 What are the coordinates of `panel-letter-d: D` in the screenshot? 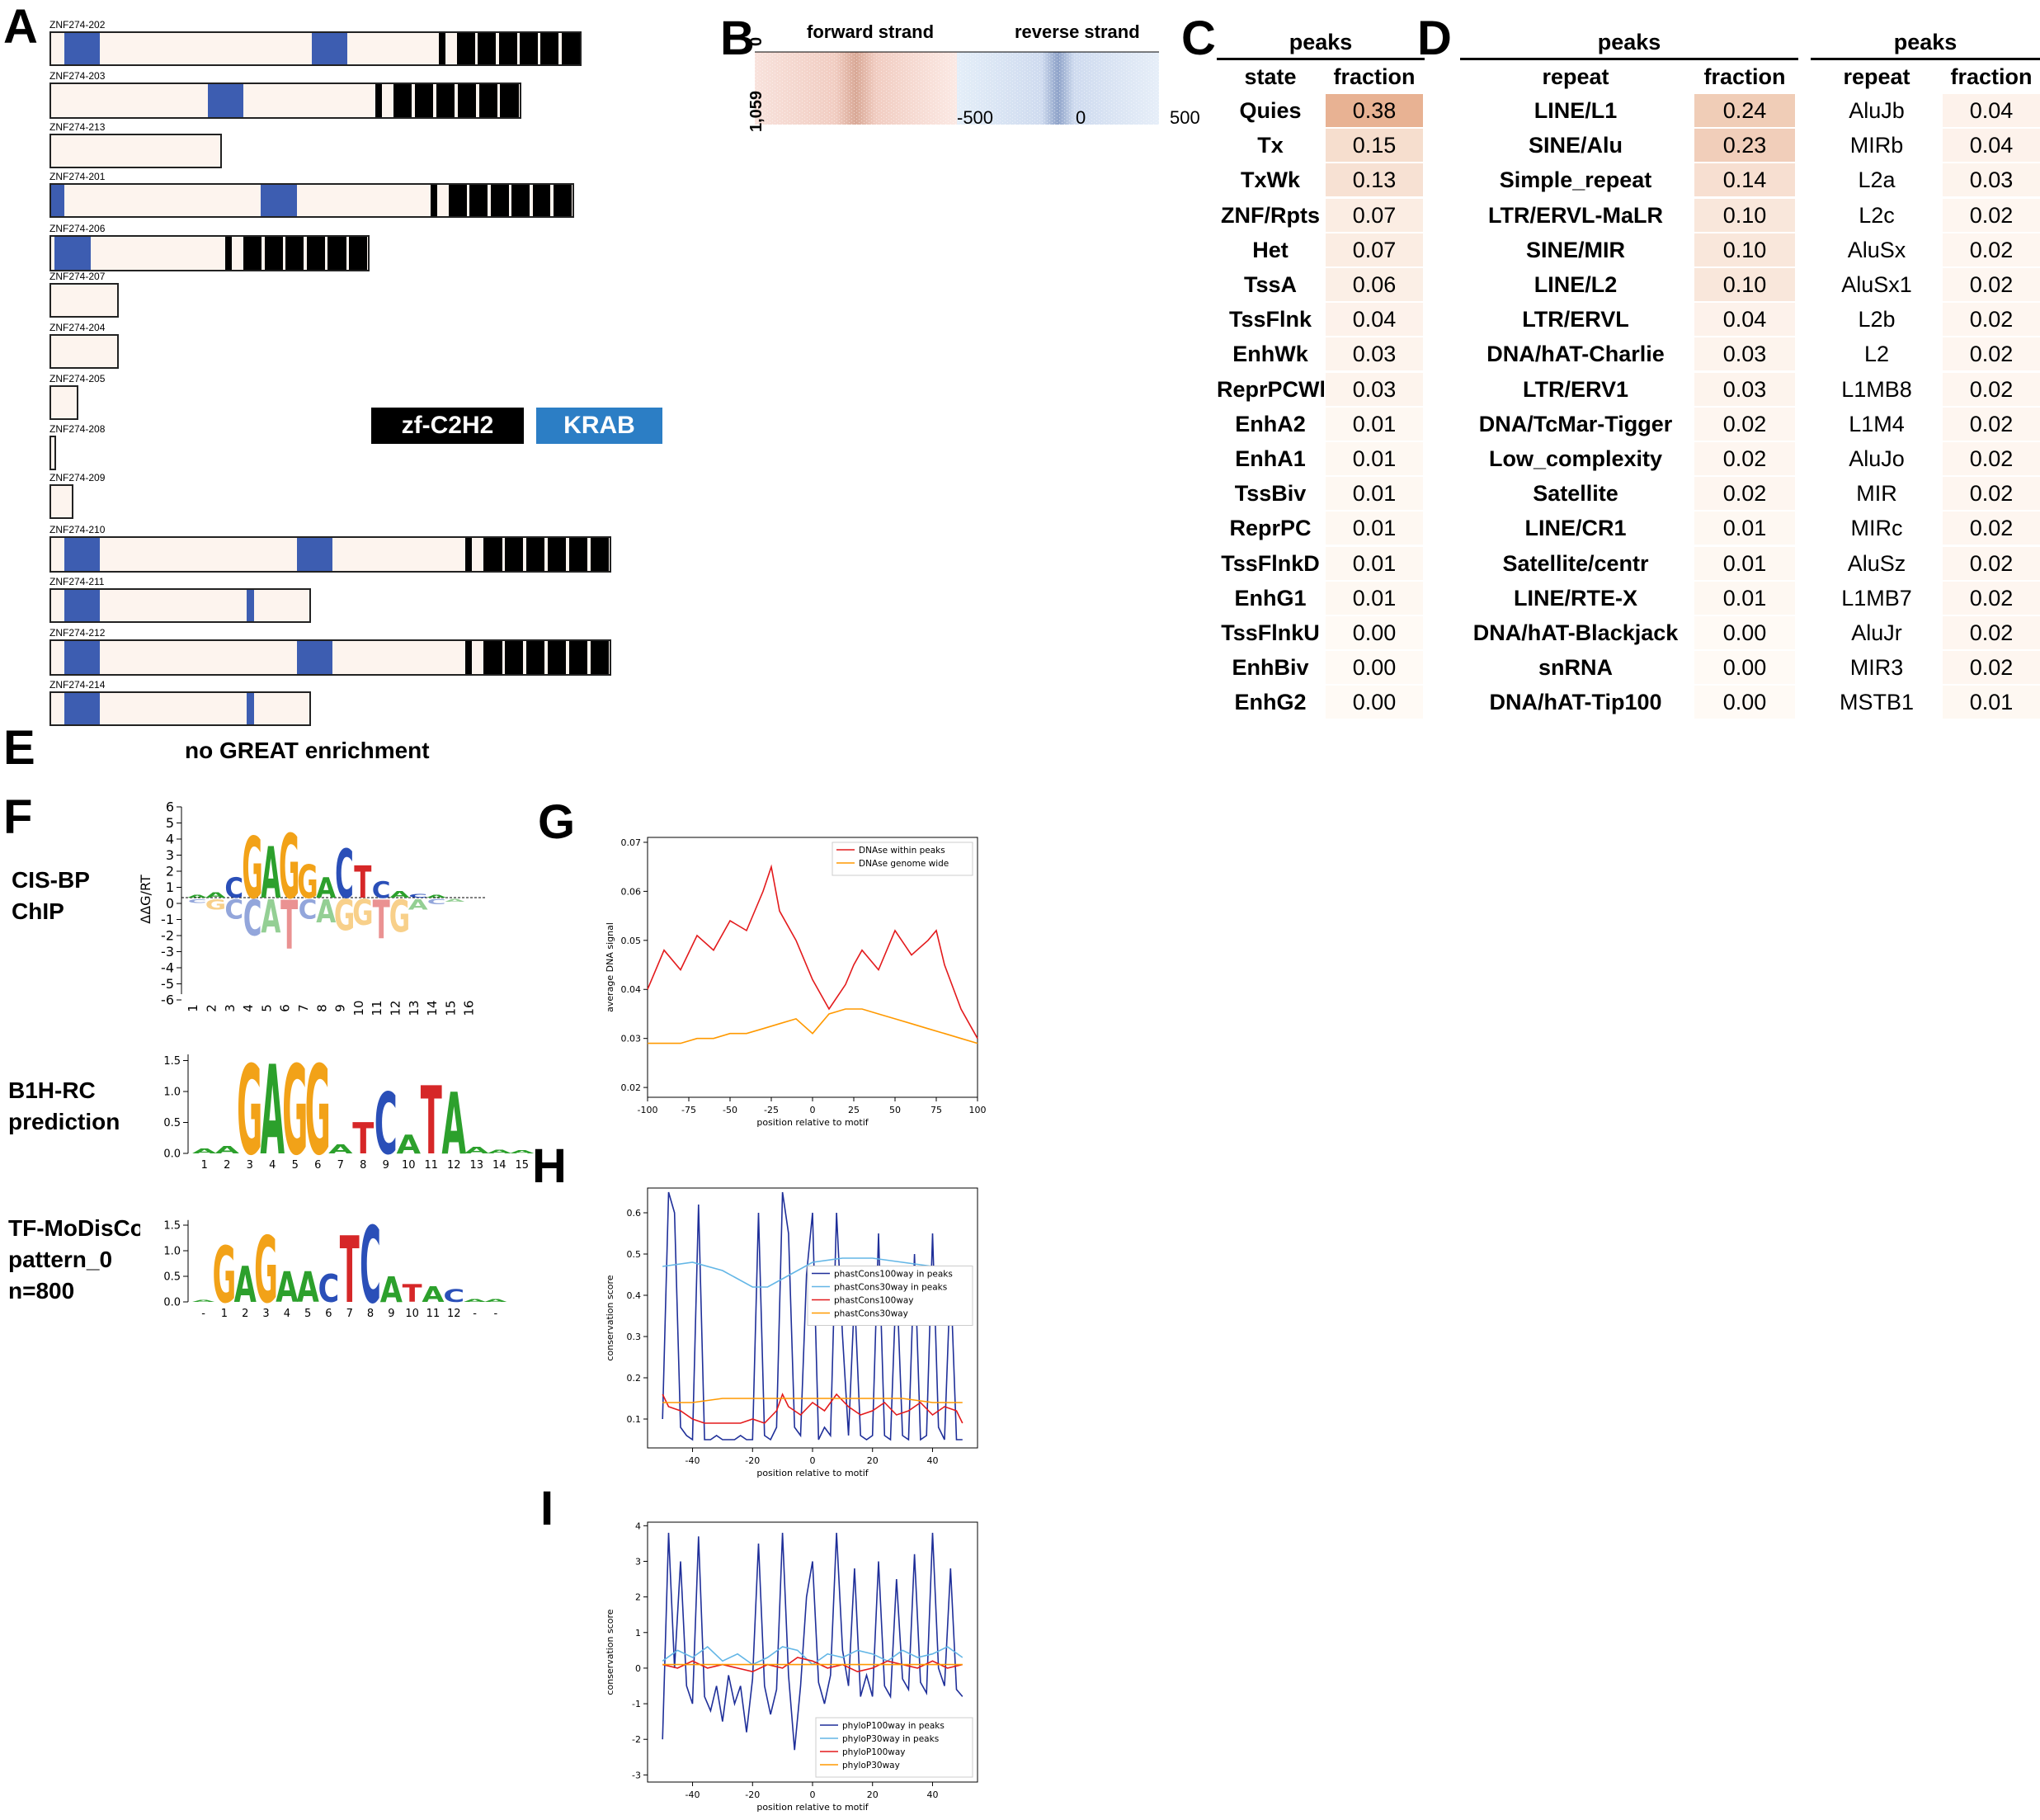 It's located at (1434, 38).